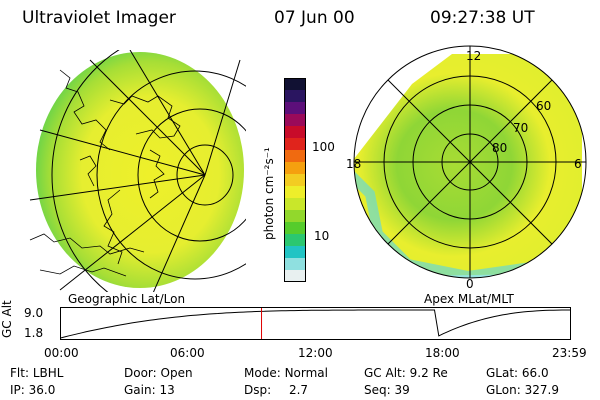 Image resolution: width=600 pixels, height=400 pixels. What do you see at coordinates (127, 299) in the screenshot?
I see `geographic-label: Geographic Lat/Lon` at bounding box center [127, 299].